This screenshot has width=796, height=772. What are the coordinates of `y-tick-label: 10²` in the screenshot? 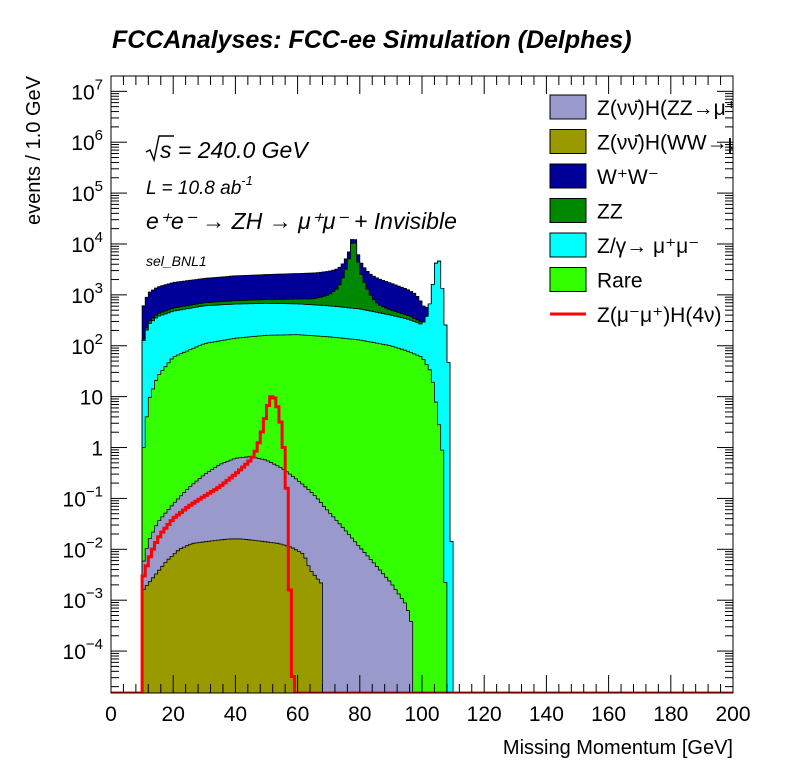 It's located at (87, 345).